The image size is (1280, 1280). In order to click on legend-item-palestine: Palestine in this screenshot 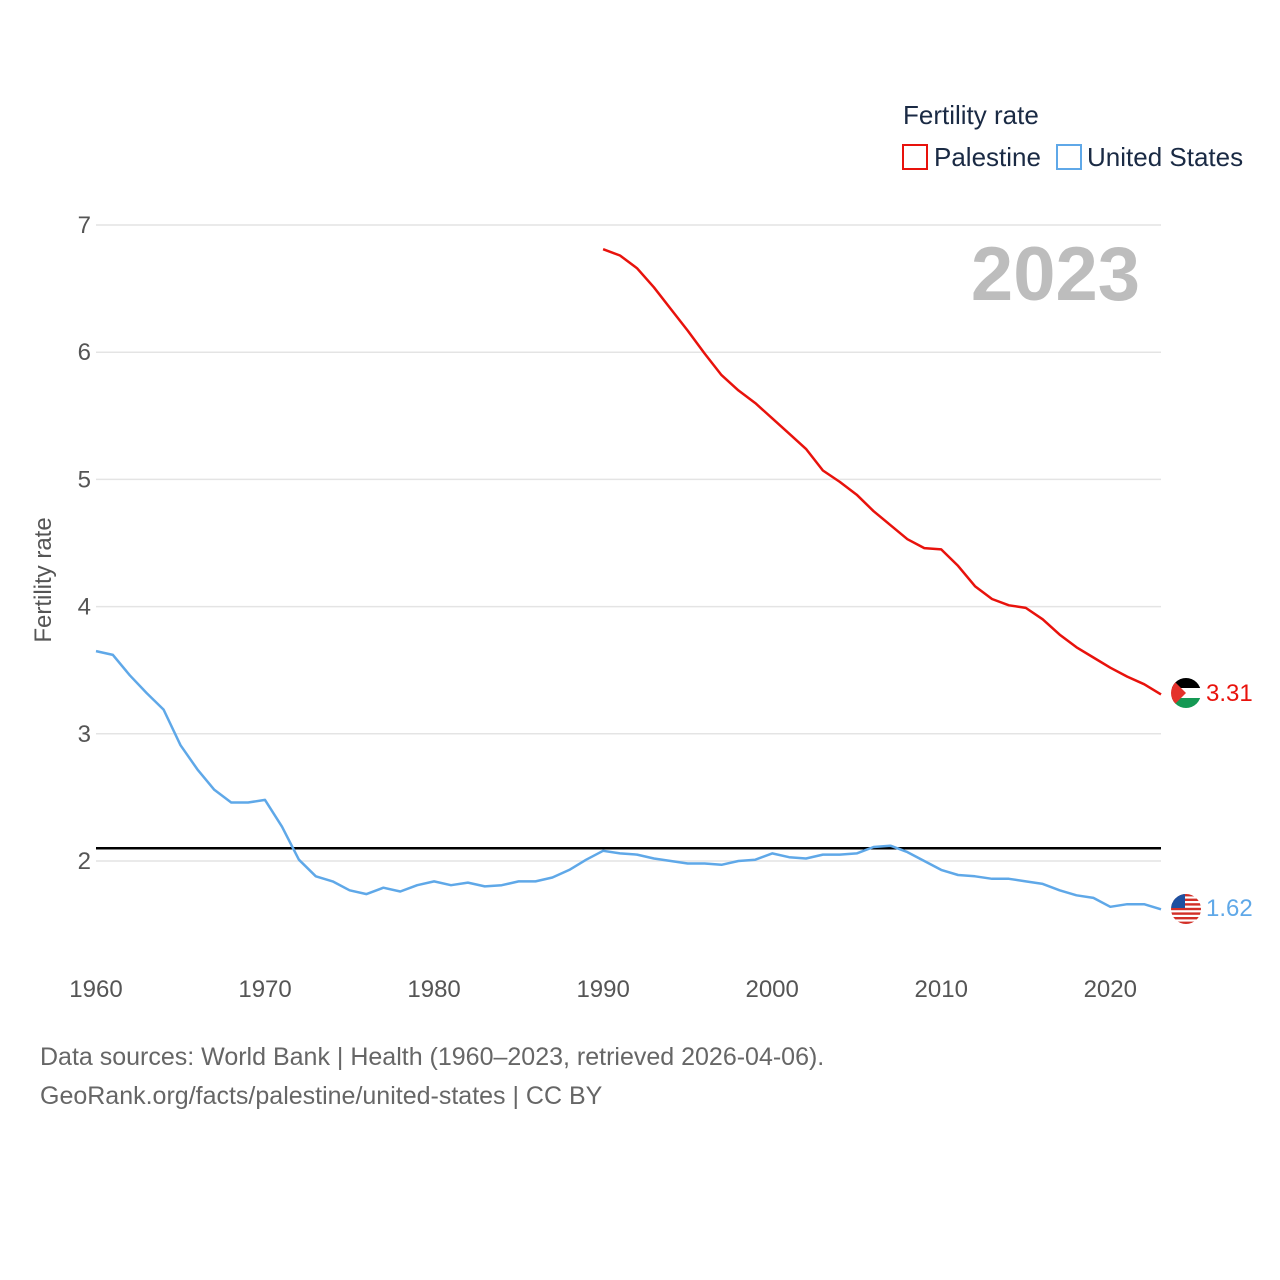, I will do `click(971, 157)`.